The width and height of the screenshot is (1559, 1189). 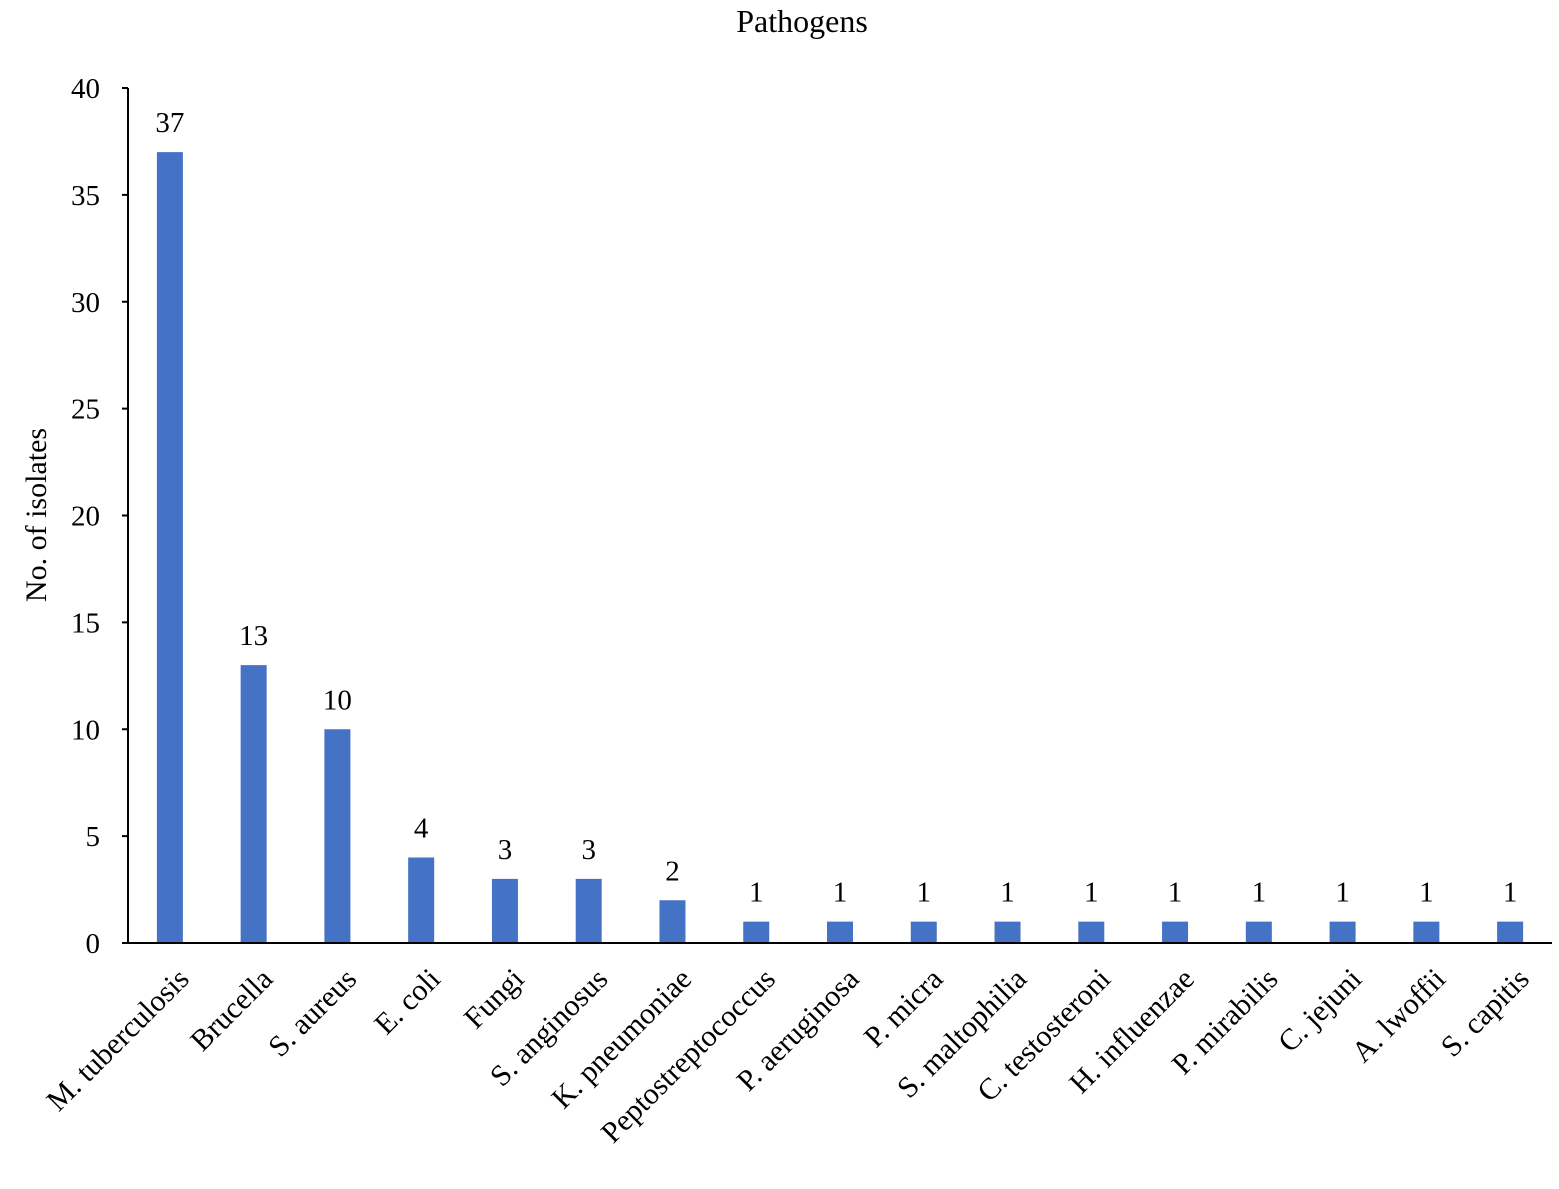 I want to click on x-category-label: A. lwoffii, so click(x=1398, y=1015).